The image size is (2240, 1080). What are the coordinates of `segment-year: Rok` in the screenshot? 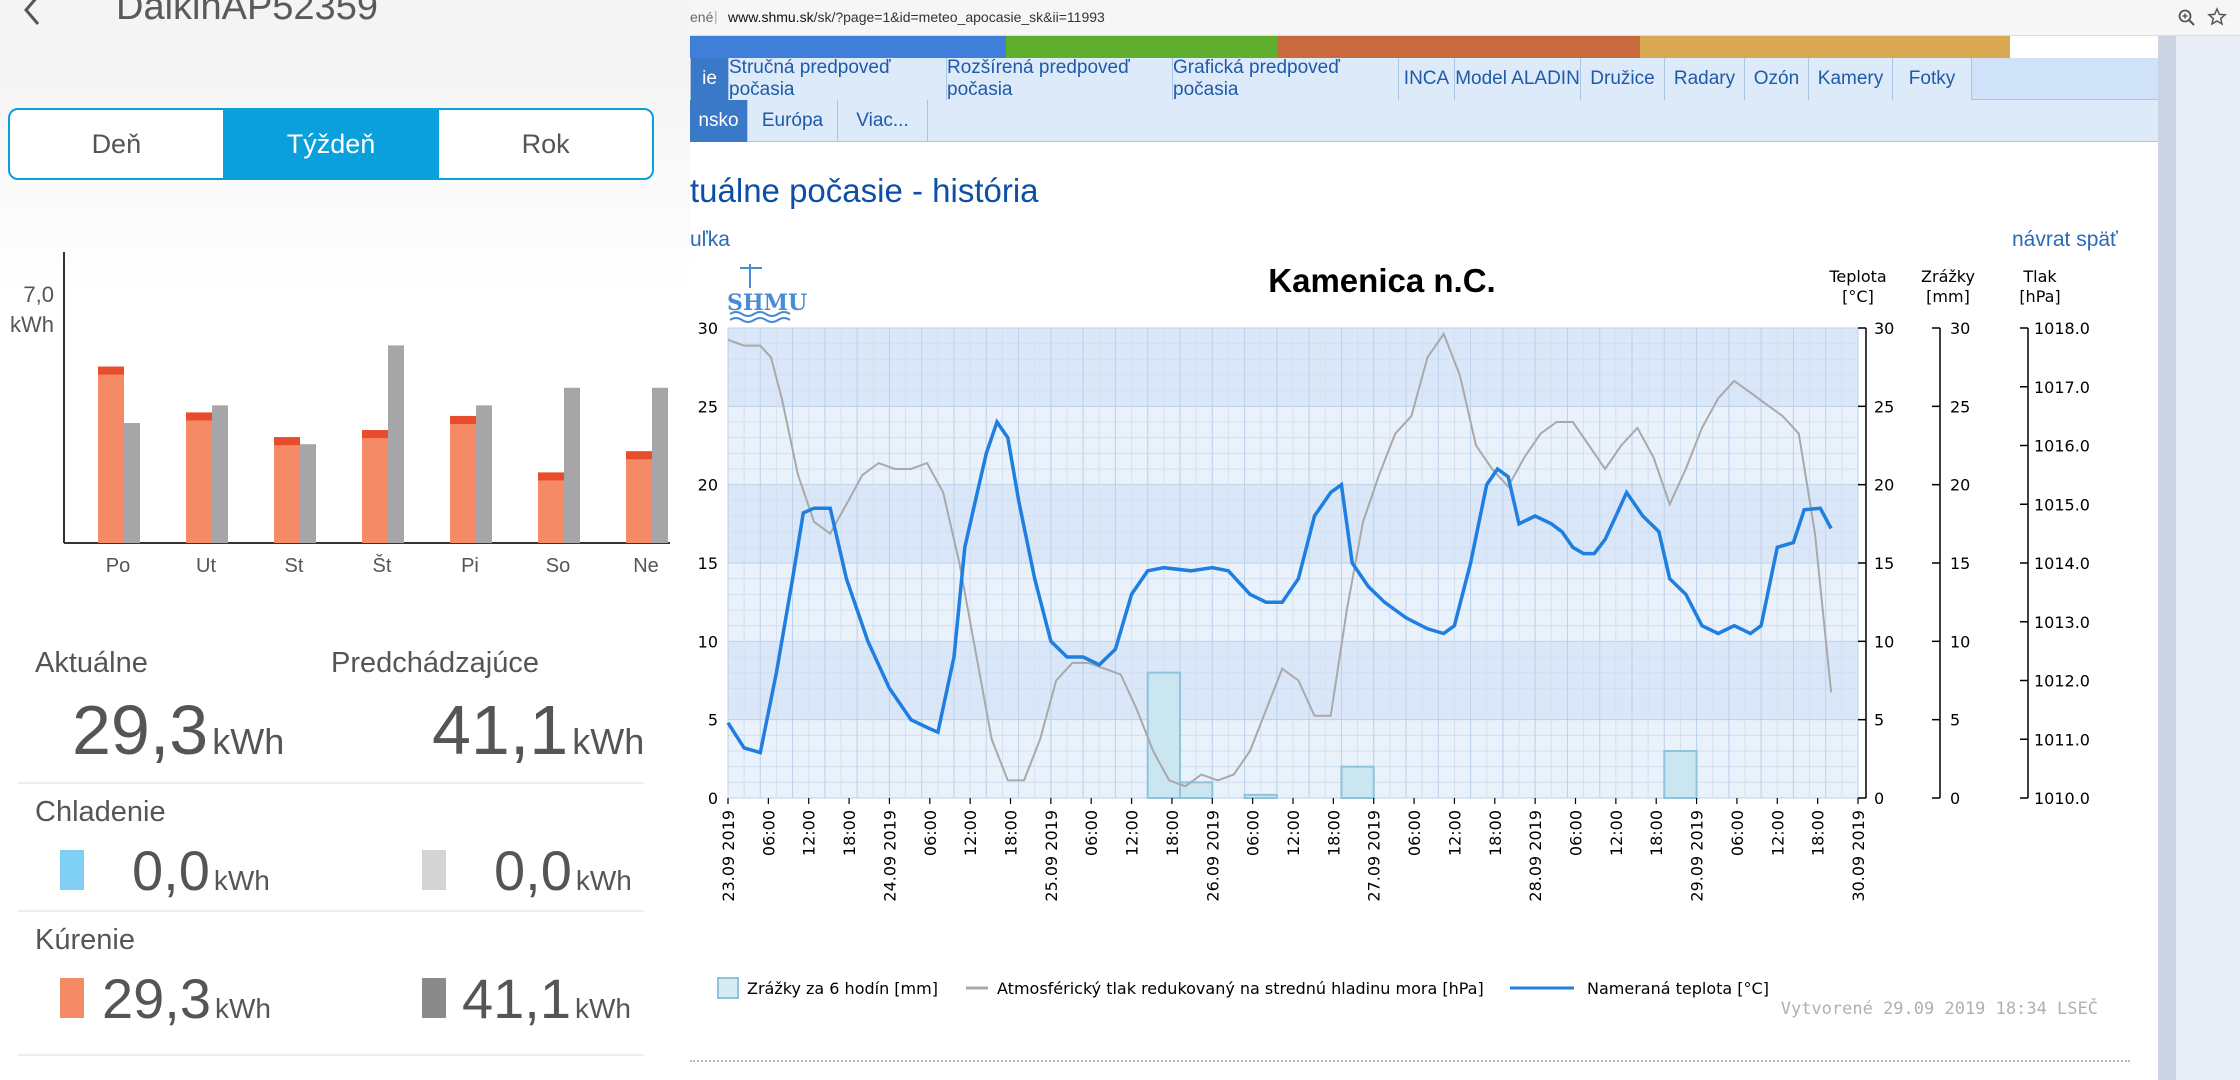 It's located at (545, 143).